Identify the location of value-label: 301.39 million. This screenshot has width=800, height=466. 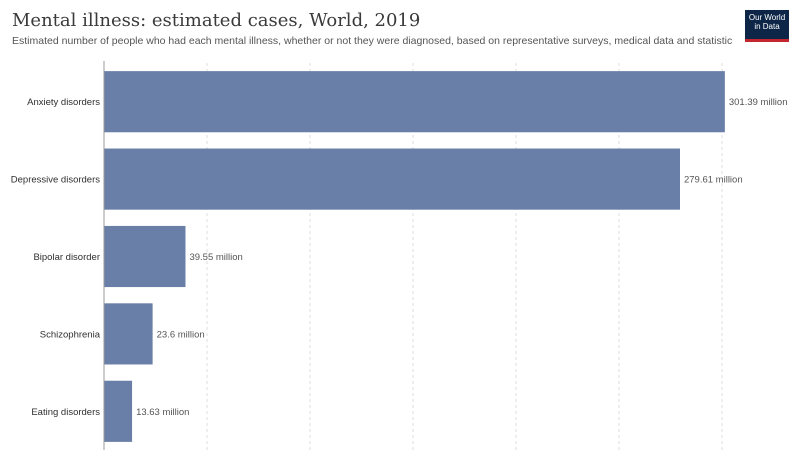
(758, 102).